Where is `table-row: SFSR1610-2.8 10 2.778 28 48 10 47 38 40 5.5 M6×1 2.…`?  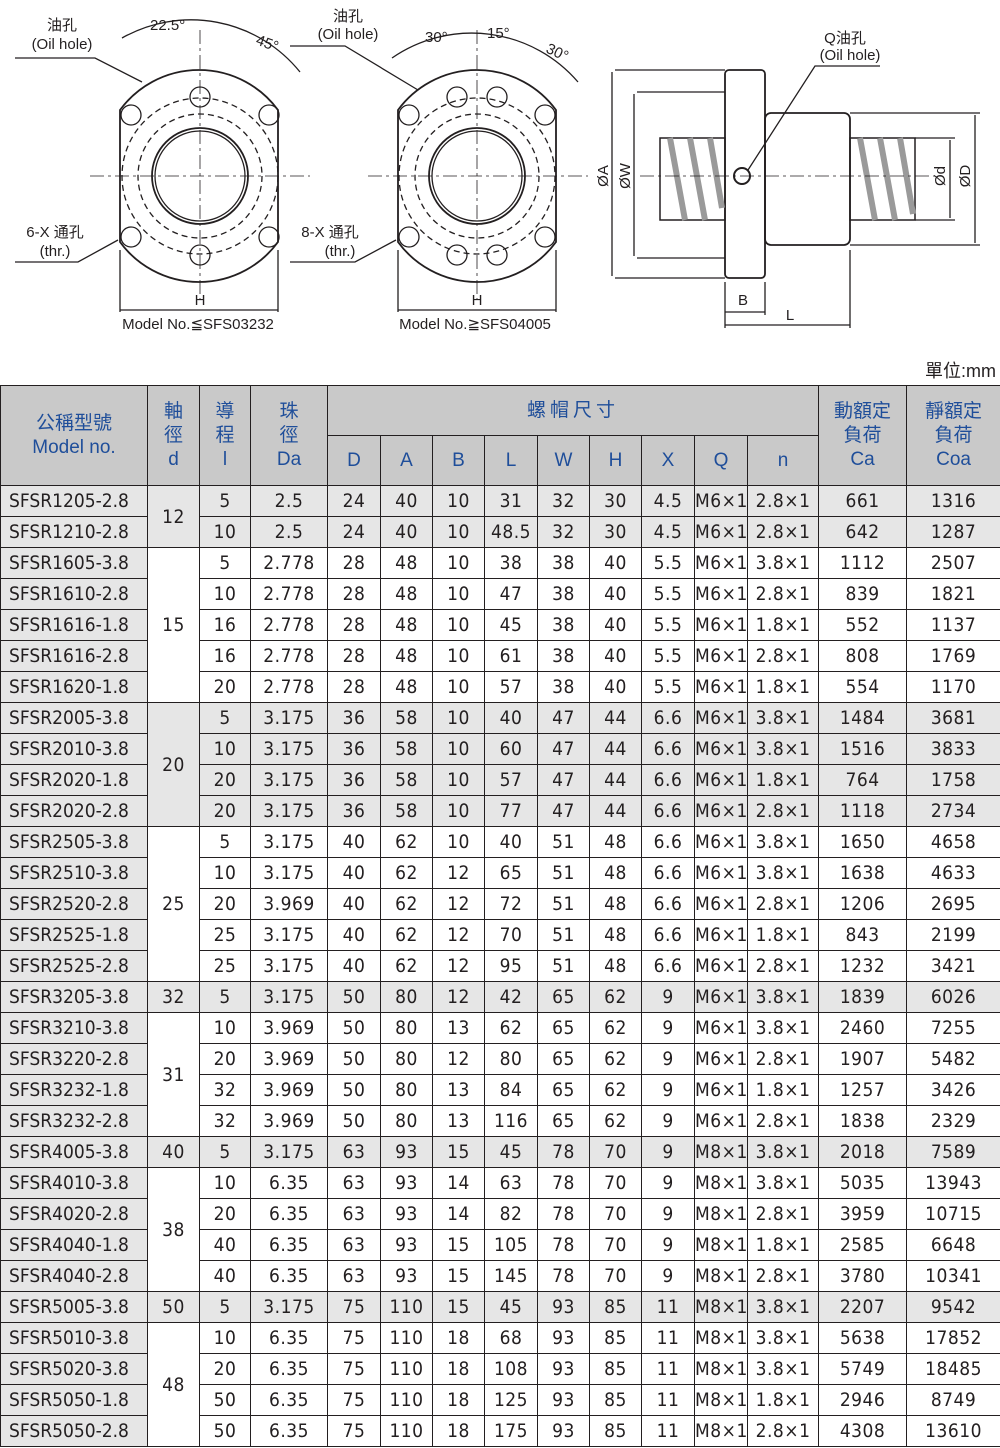 table-row: SFSR1610-2.8 10 2.778 28 48 10 47 38 40 5.5 M6×1 2.… is located at coordinates (500, 594).